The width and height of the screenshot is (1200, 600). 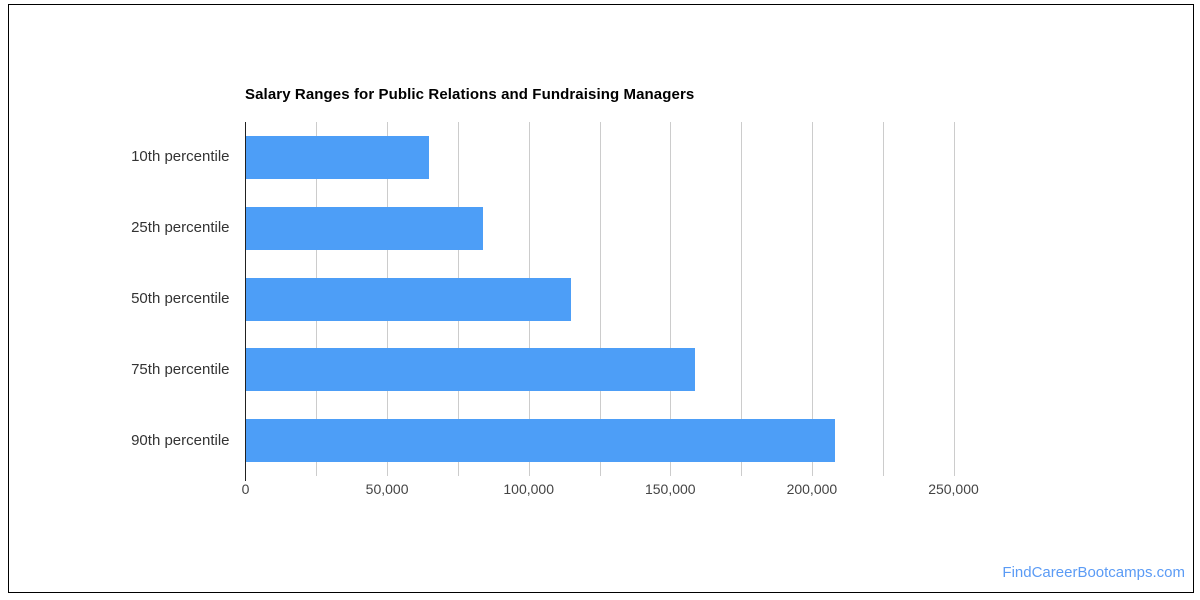 What do you see at coordinates (180, 369) in the screenshot?
I see `category-label: 75th percentile` at bounding box center [180, 369].